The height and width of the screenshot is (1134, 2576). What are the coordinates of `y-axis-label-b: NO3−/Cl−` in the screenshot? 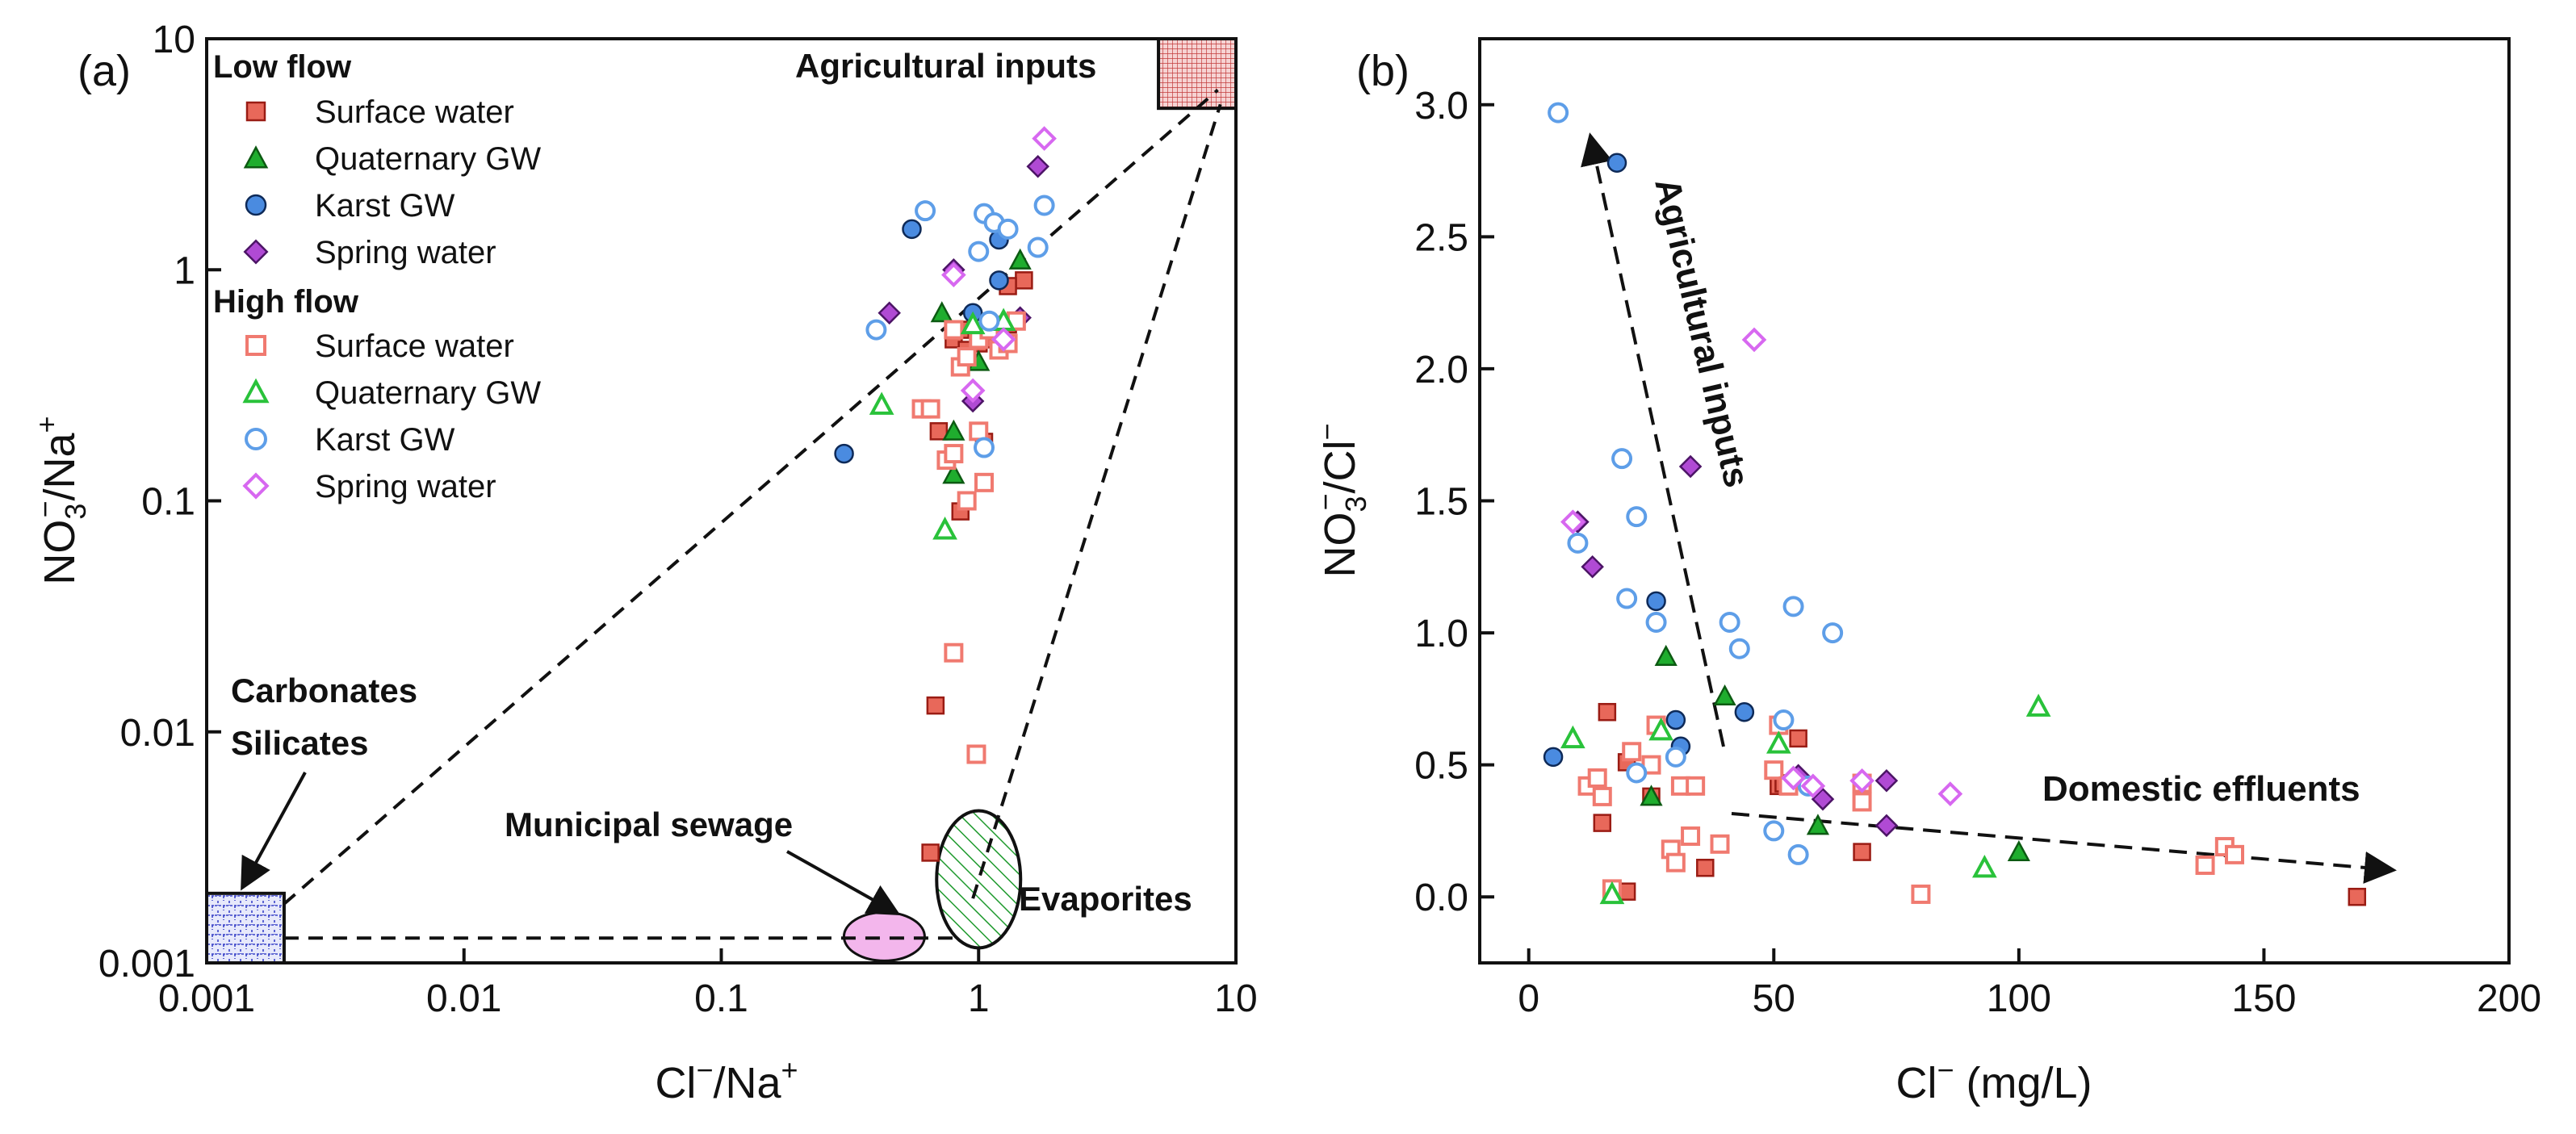 It's located at (1340, 500).